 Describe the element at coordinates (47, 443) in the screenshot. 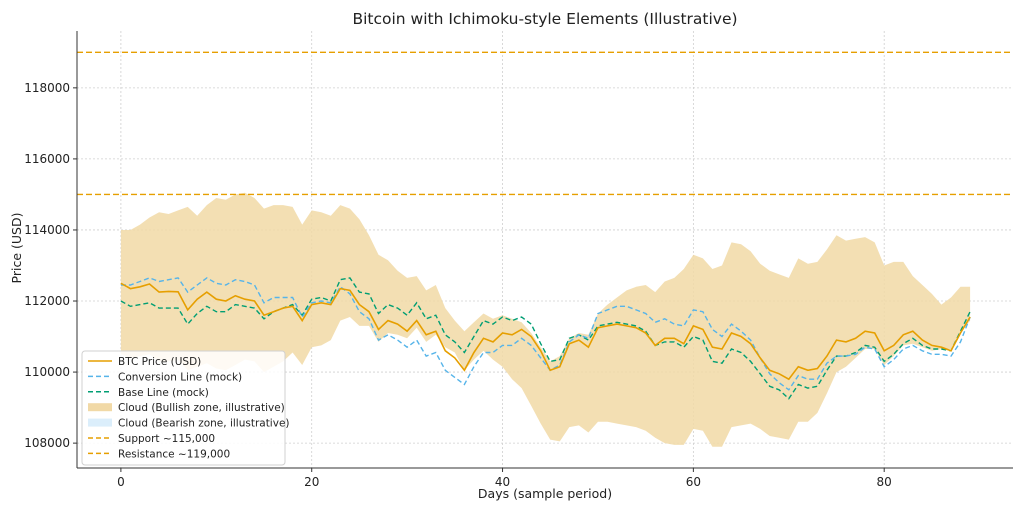

I see `y-tick-label: 108000` at that location.